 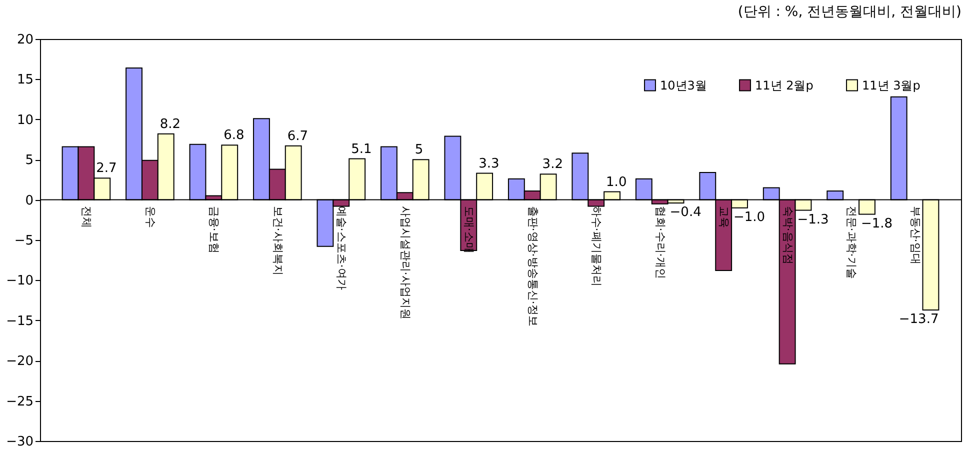 I want to click on y-tick-label: −30, so click(x=20, y=442).